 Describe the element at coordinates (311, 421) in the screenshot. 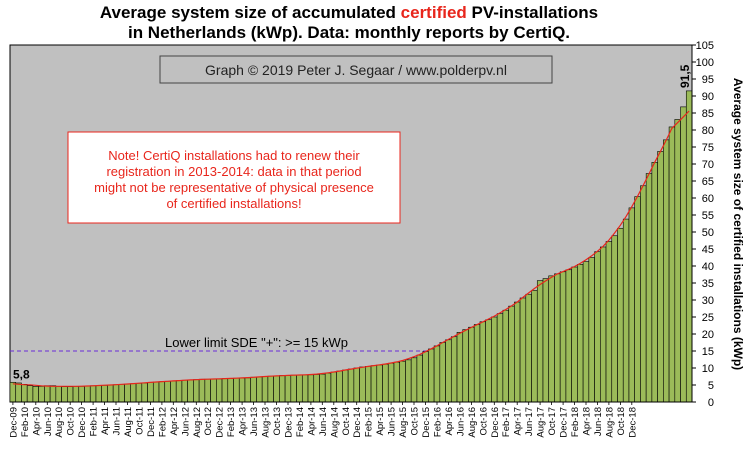

I see `x-tick-label: Apr-14` at that location.